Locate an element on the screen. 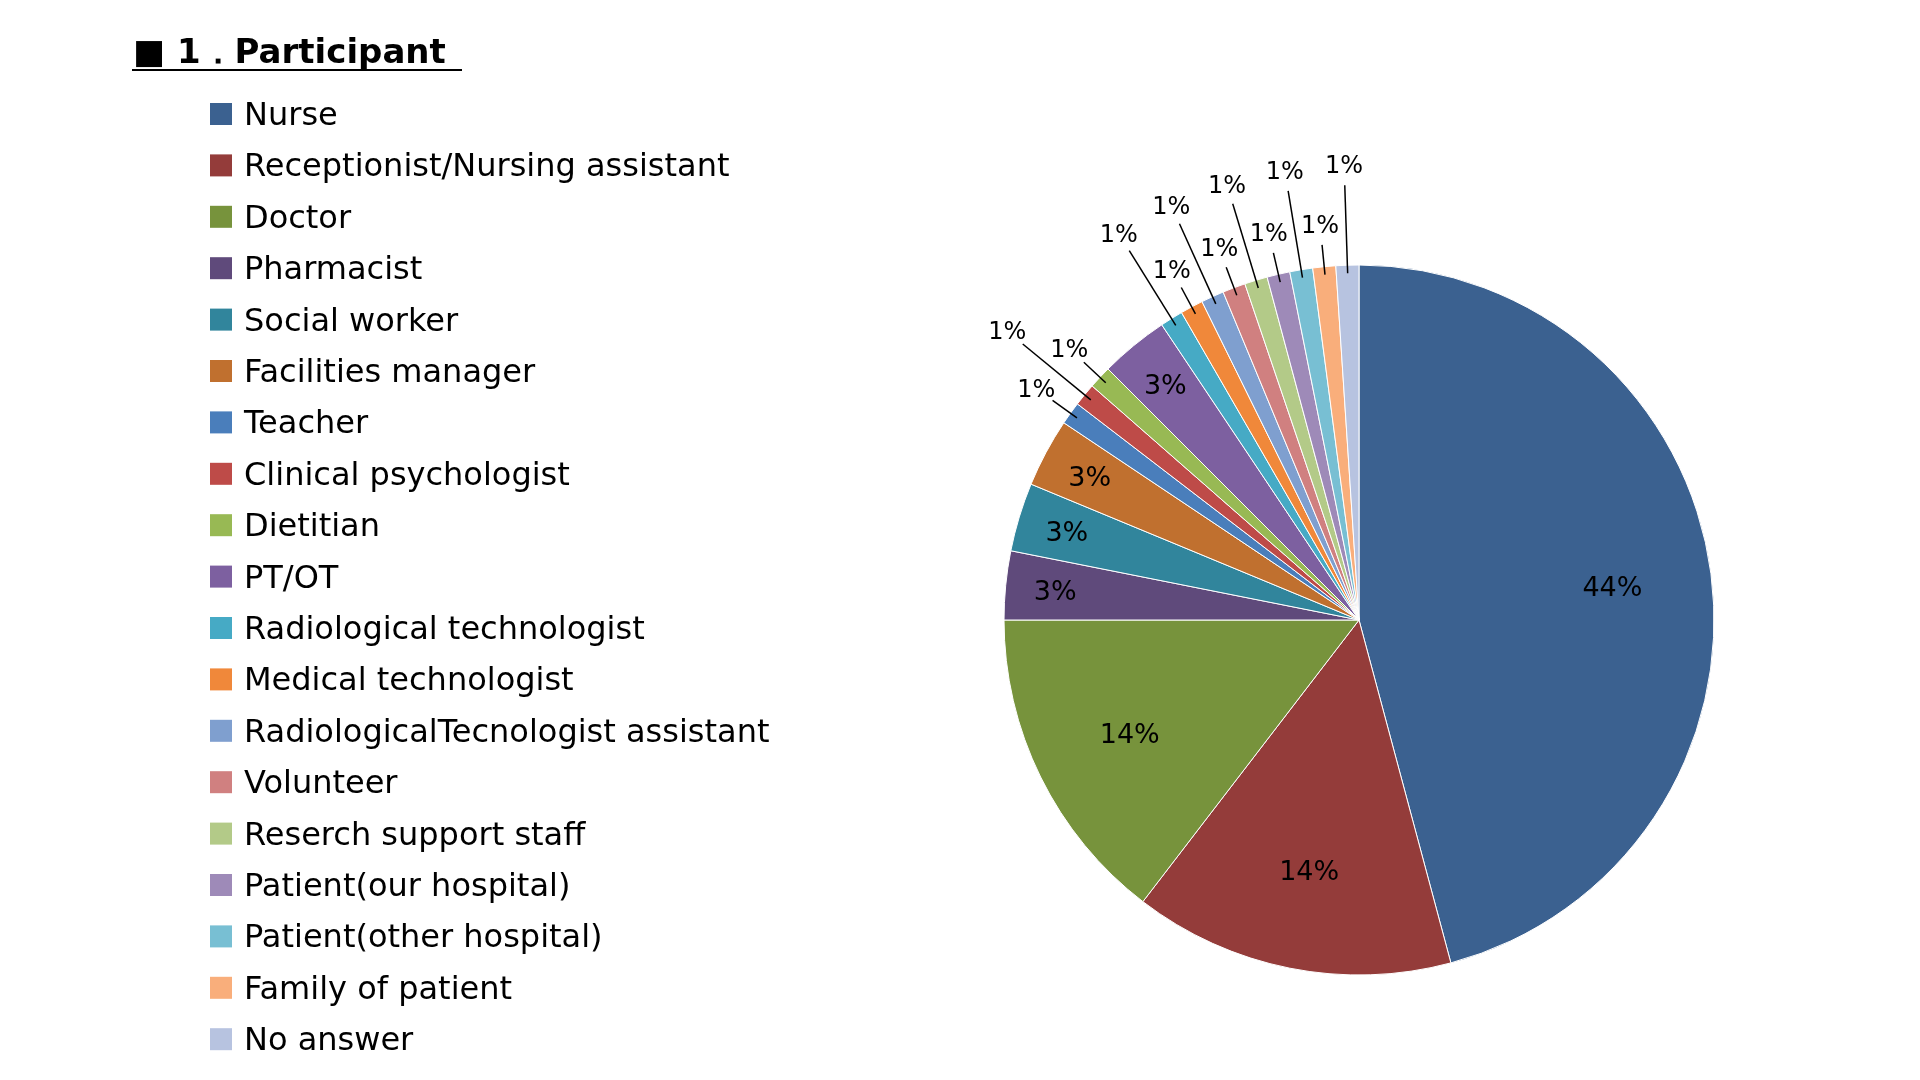  legend-label: Medical technologist is located at coordinates (409, 679).